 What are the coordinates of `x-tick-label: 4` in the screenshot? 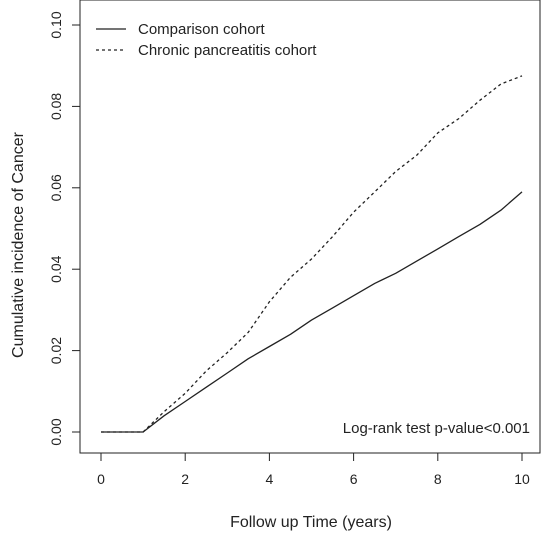 It's located at (270, 479).